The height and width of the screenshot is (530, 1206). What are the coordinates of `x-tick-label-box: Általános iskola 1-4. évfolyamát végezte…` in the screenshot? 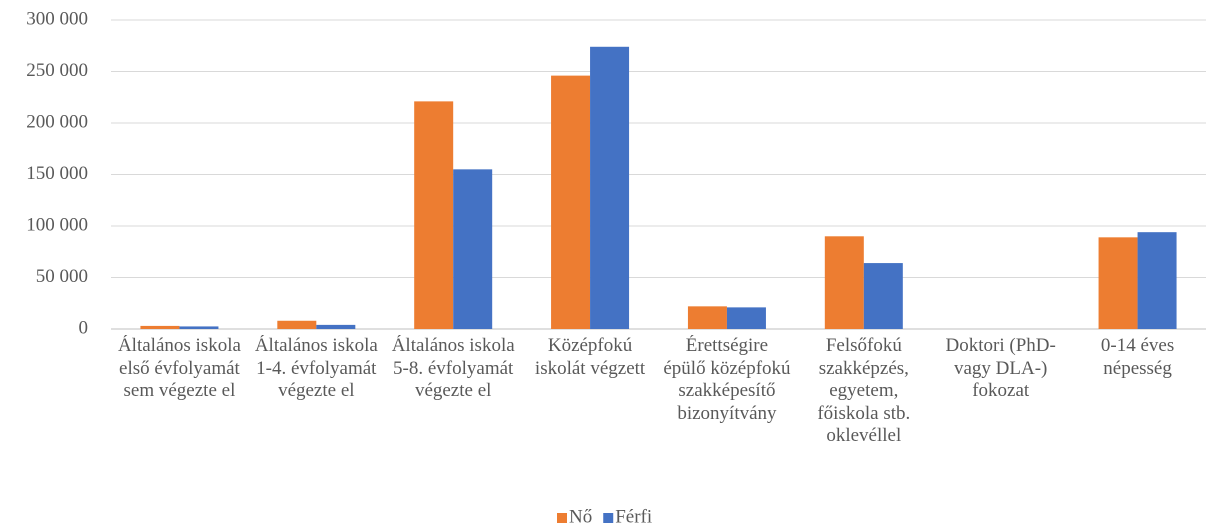 It's located at (316, 368).